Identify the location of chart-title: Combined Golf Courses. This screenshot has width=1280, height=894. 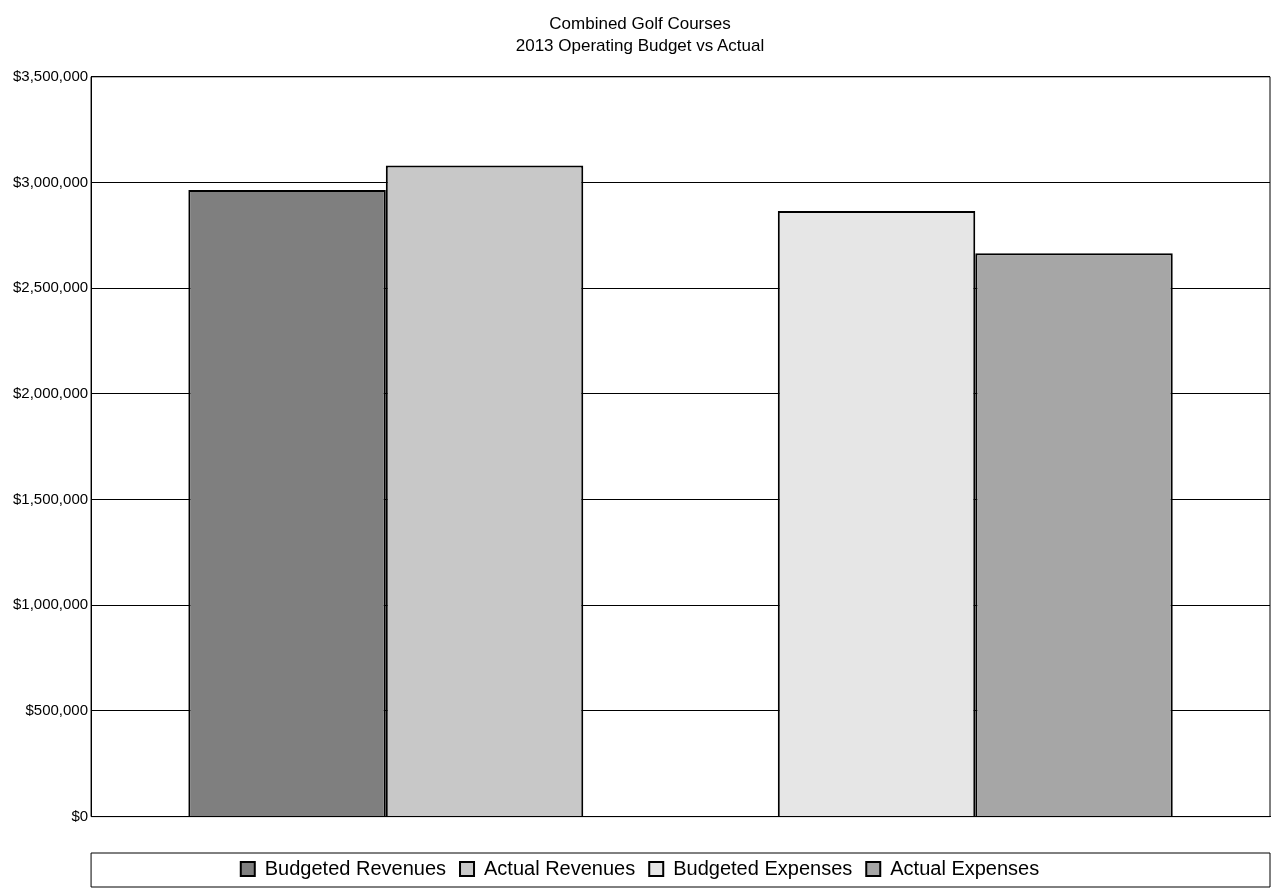
(640, 23).